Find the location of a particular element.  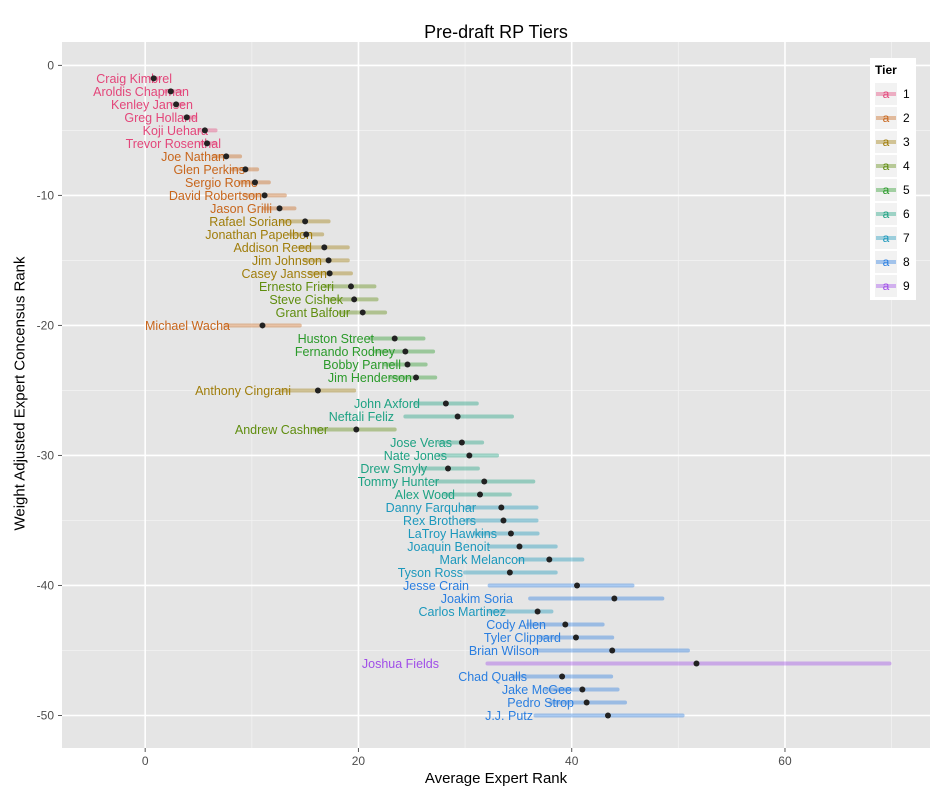

legend-label: 3 is located at coordinates (906, 142).